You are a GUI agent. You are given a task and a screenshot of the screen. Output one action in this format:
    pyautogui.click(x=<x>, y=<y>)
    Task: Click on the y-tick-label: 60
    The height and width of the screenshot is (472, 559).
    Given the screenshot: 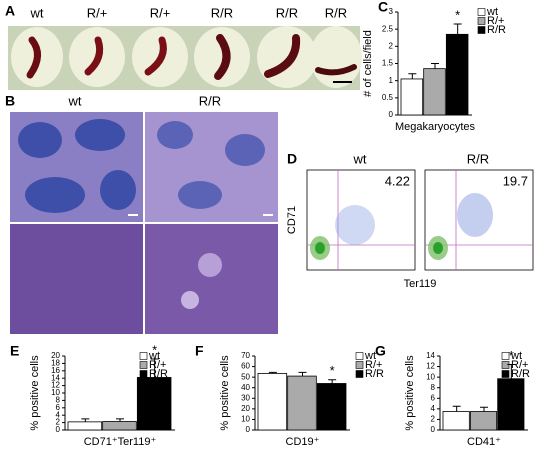 What is the action you would take?
    pyautogui.click(x=245, y=366)
    